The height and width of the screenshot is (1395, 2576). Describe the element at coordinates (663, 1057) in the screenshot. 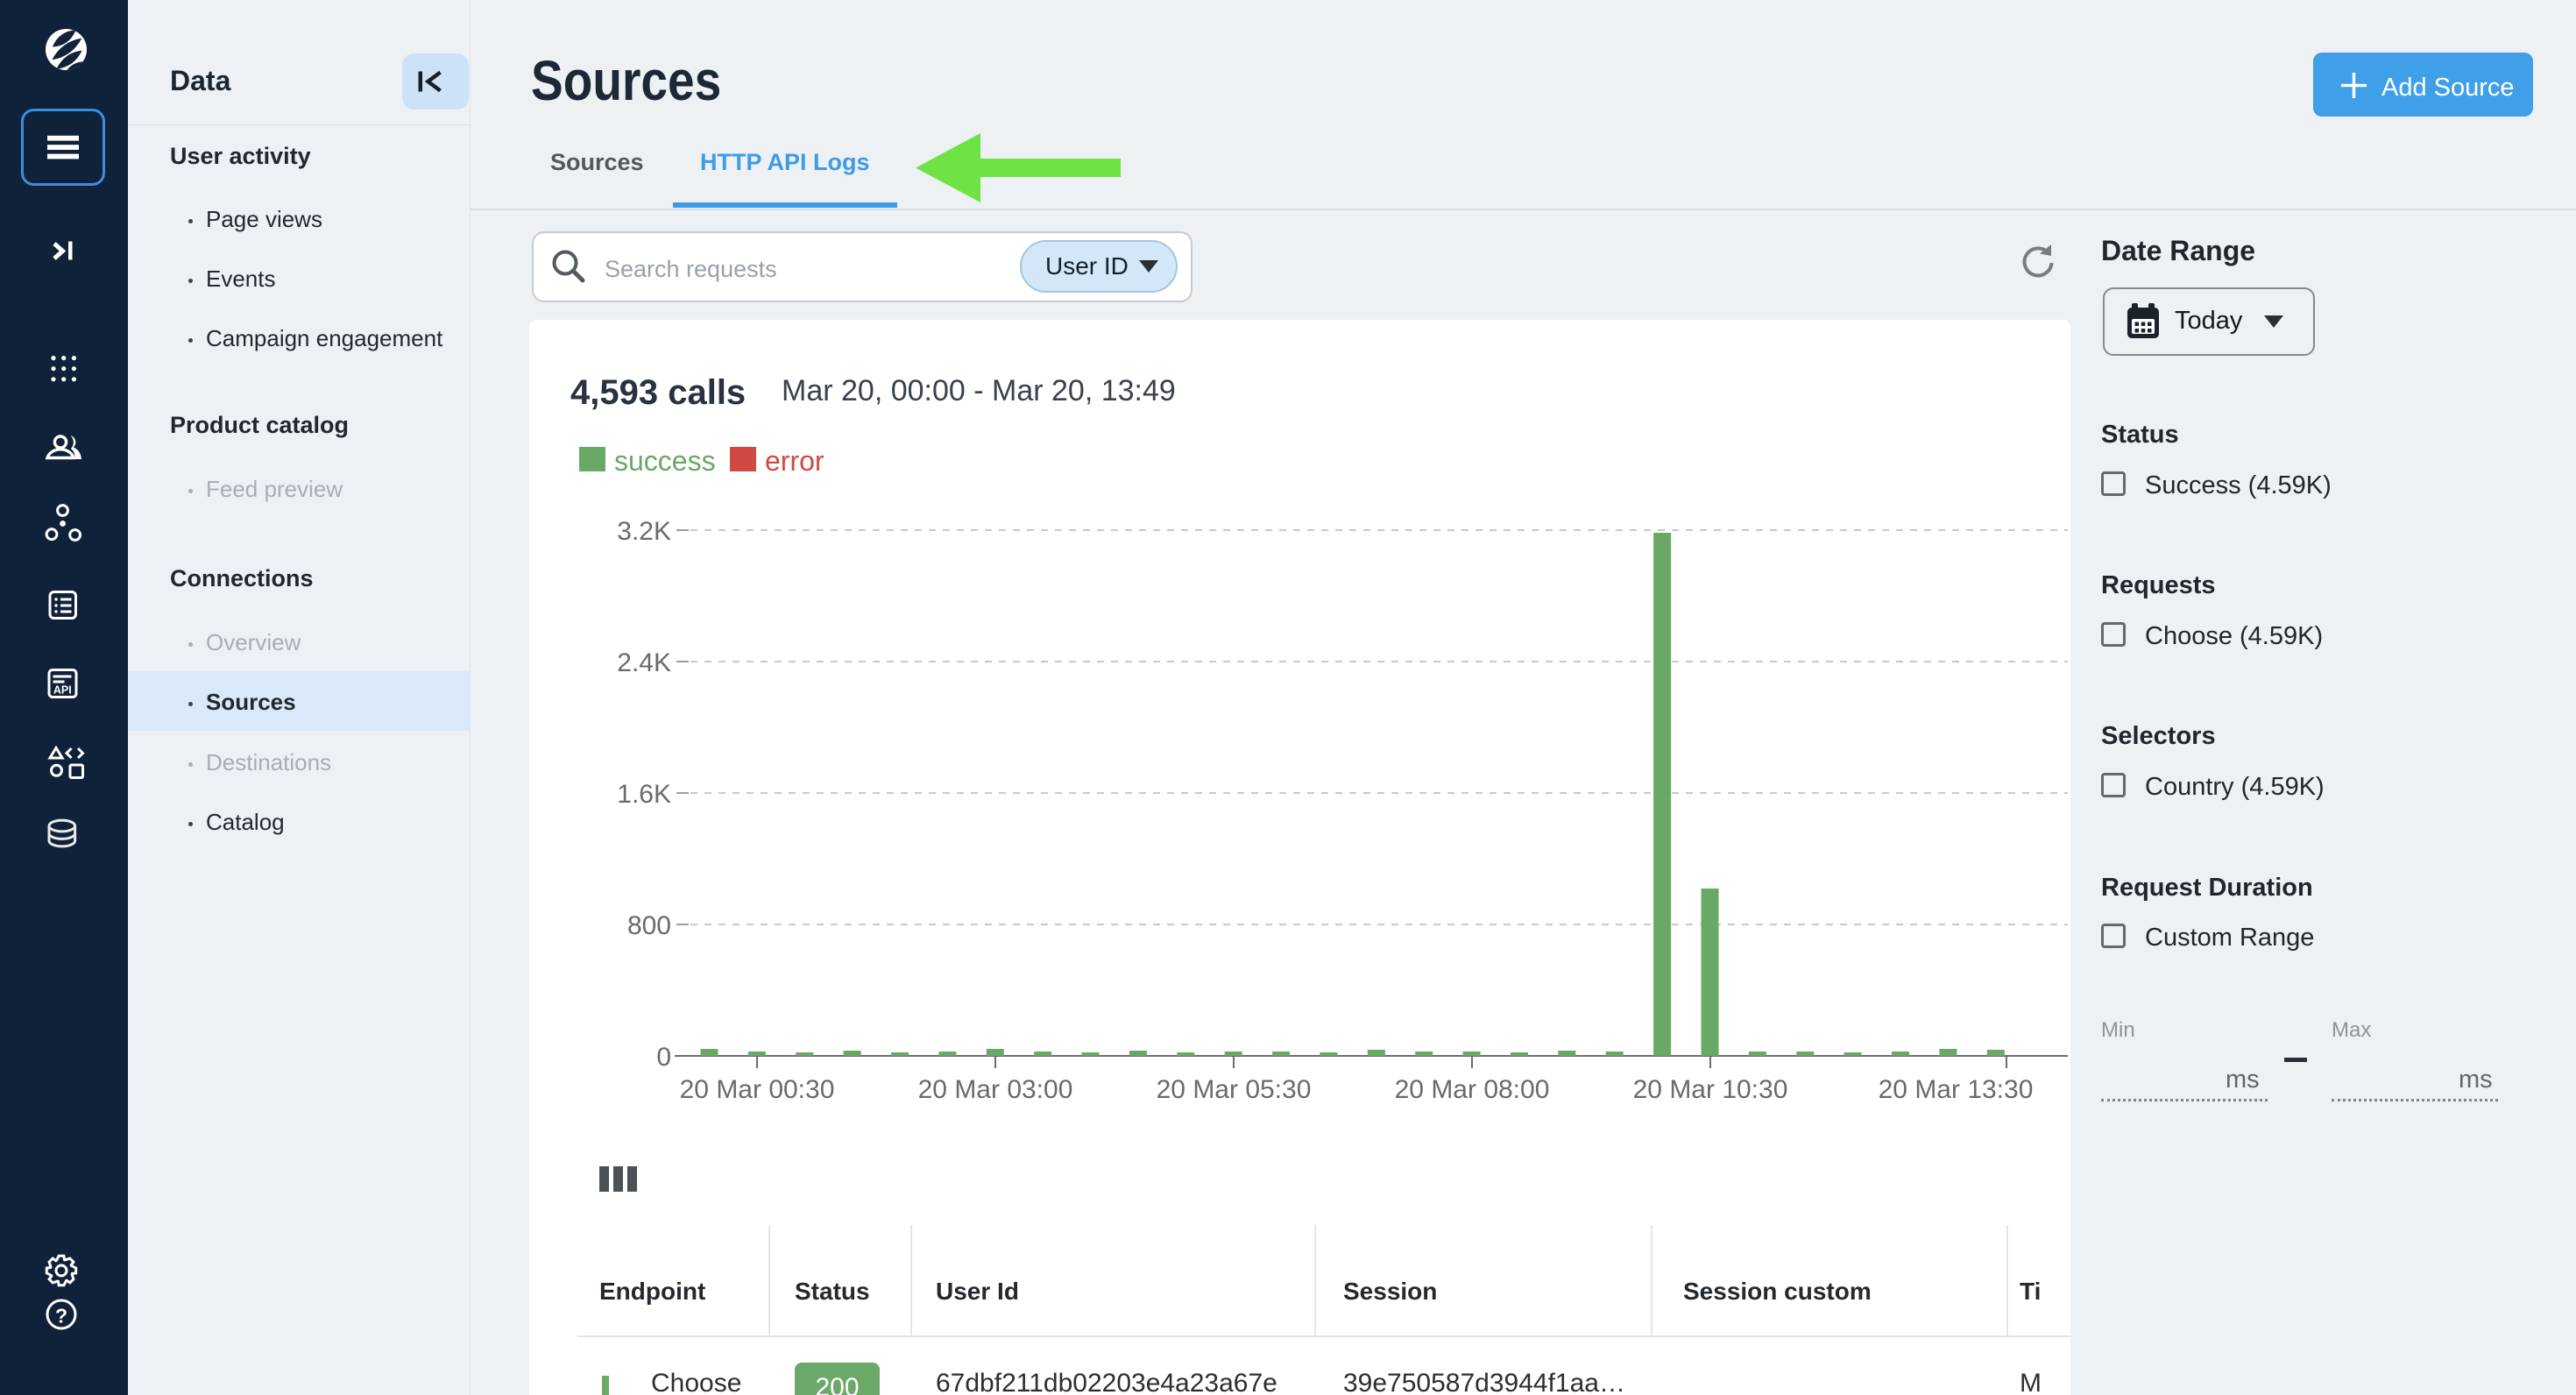

I see `svg-text: 0` at that location.